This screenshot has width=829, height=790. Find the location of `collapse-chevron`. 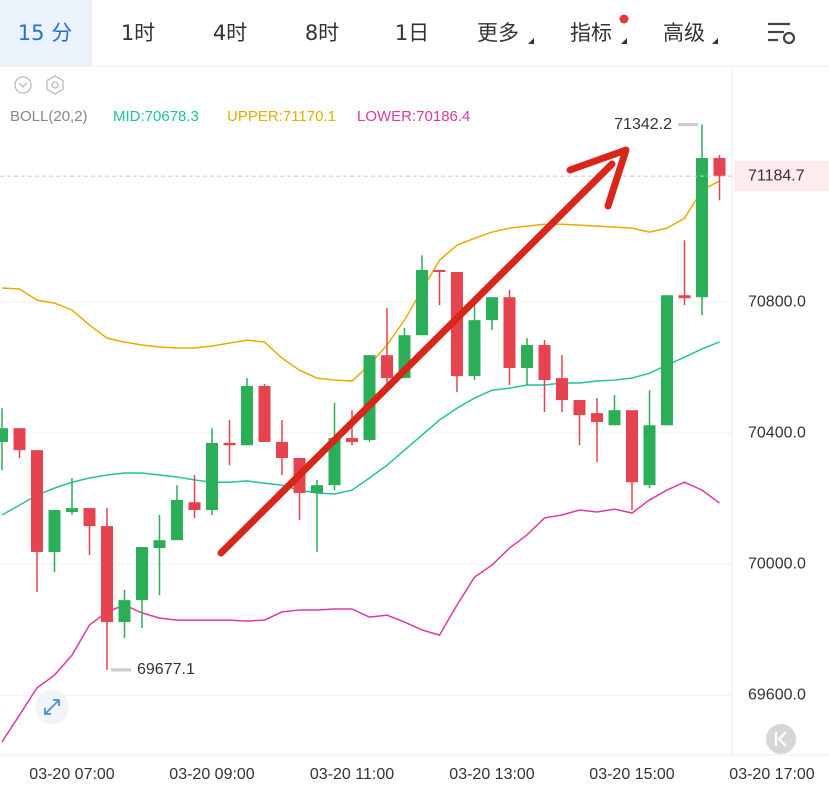

collapse-chevron is located at coordinates (23, 85).